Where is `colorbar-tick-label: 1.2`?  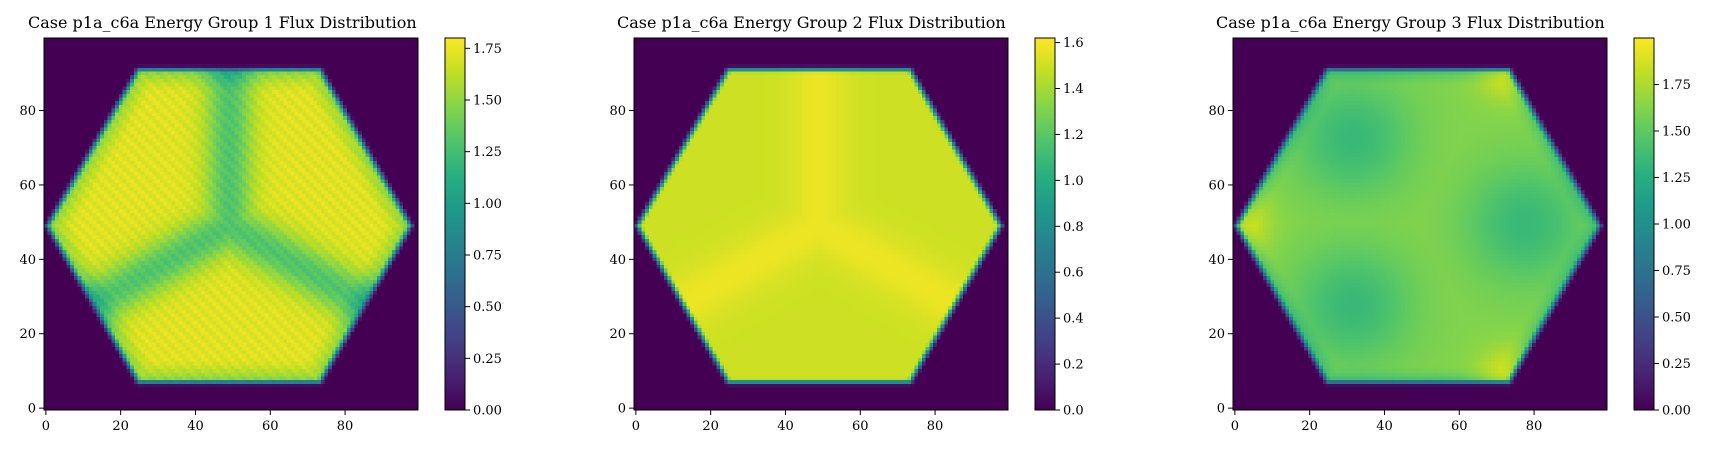 colorbar-tick-label: 1.2 is located at coordinates (1073, 135).